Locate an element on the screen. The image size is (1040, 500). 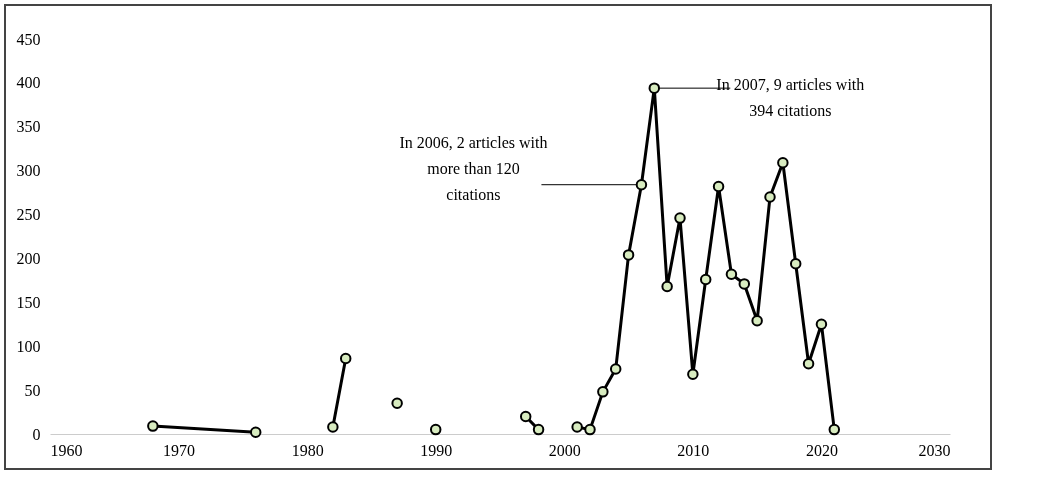
y-tick-label: 50 is located at coordinates (32, 390).